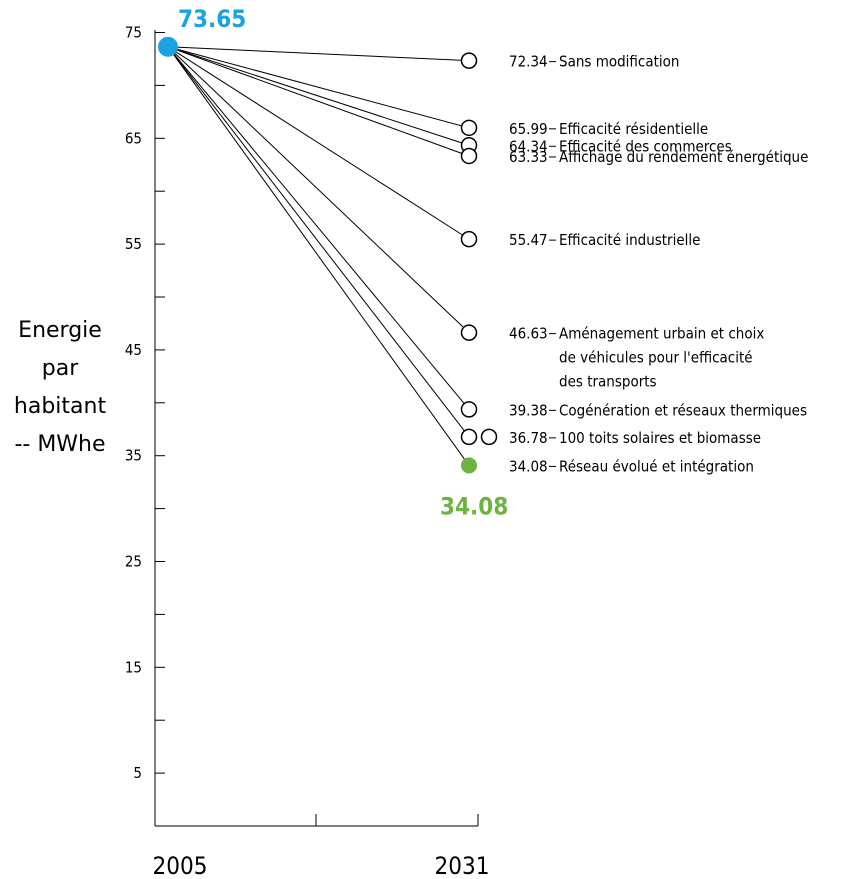  I want to click on y-tick-label: 5, so click(137, 773).